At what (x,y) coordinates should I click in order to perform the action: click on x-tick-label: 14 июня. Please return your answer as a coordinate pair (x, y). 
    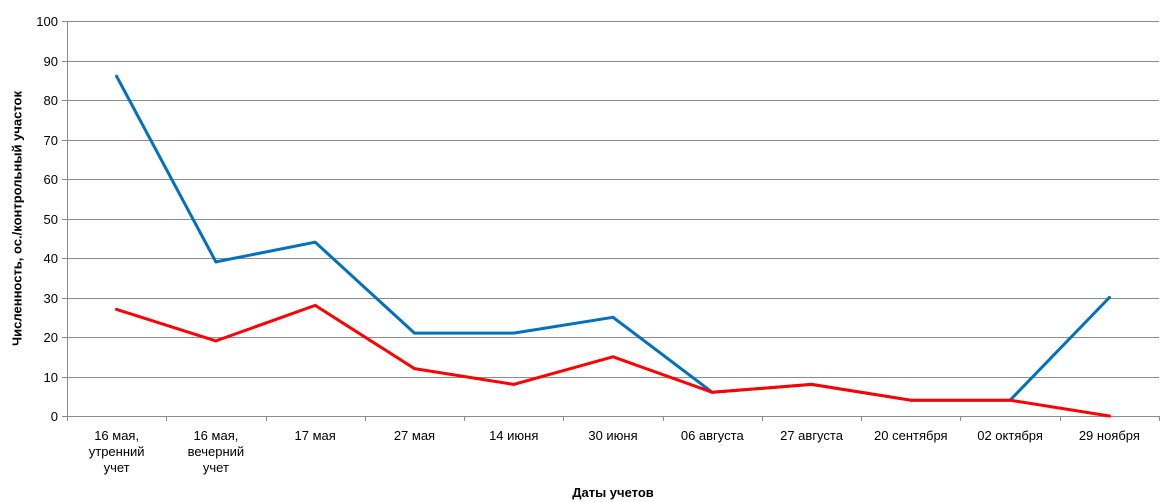
    Looking at the image, I should click on (513, 435).